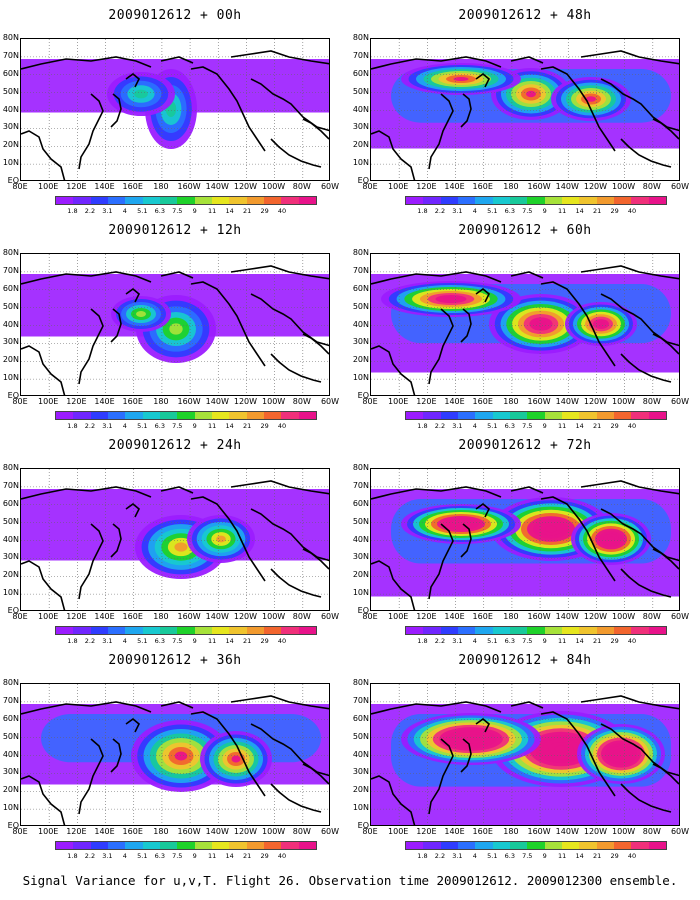 This screenshot has height=900, width=700. I want to click on longitude-label: 100W, so click(624, 616).